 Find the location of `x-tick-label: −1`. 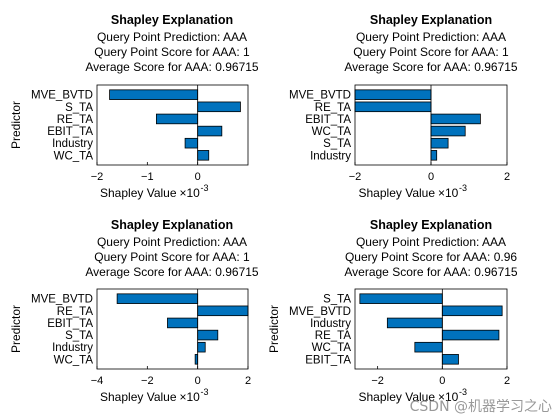

x-tick-label: −1 is located at coordinates (147, 177).